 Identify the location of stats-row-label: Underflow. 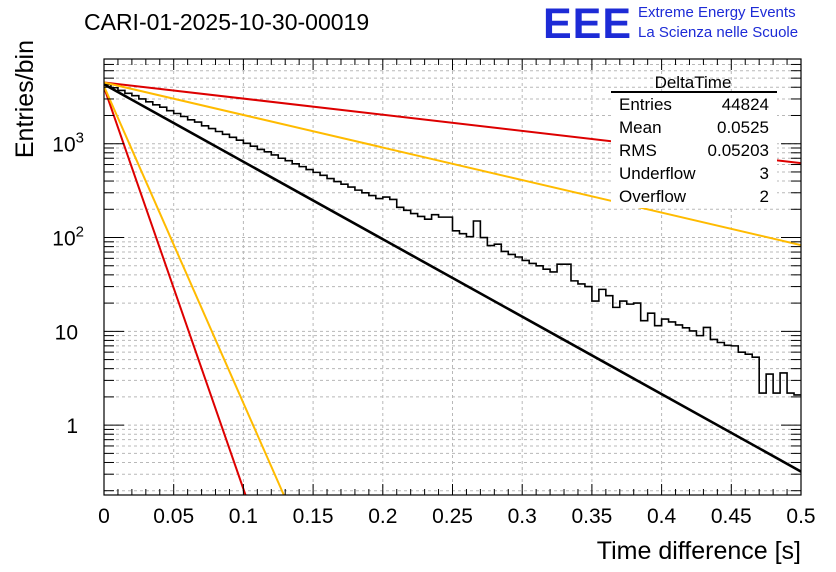
(657, 173).